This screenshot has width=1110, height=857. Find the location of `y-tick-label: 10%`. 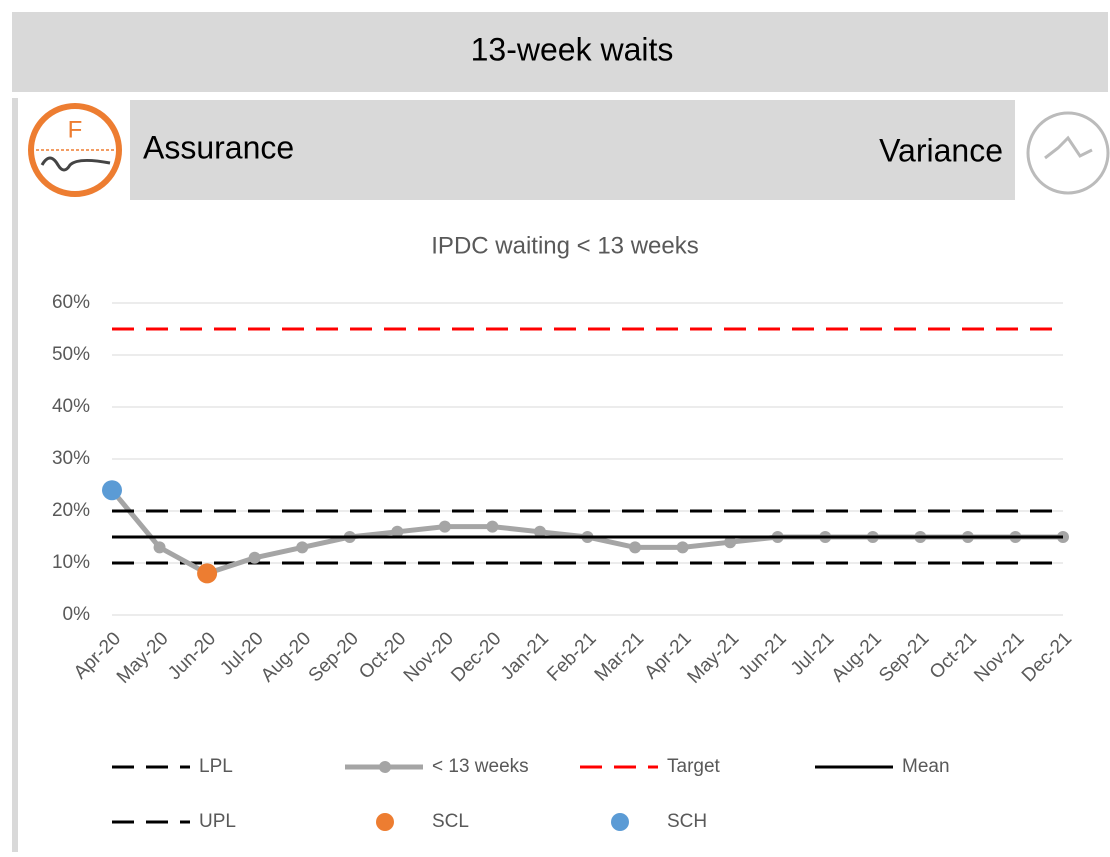

y-tick-label: 10% is located at coordinates (71, 562).